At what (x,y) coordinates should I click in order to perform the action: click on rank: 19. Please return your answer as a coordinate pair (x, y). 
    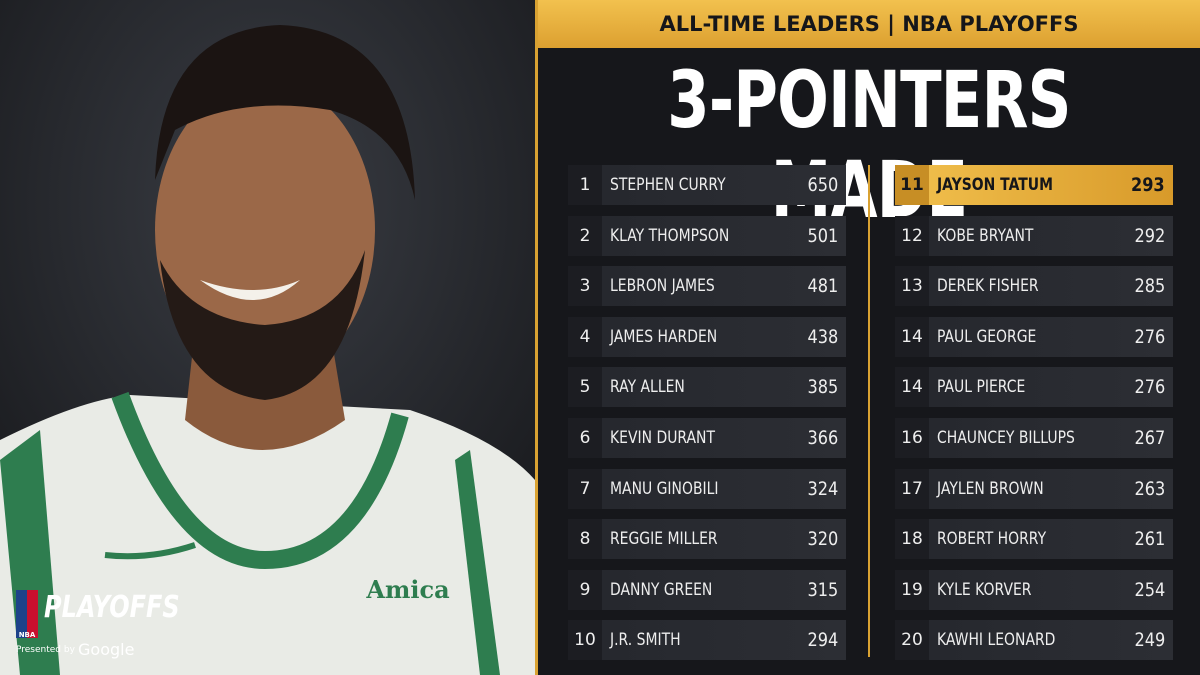
    Looking at the image, I should click on (912, 589).